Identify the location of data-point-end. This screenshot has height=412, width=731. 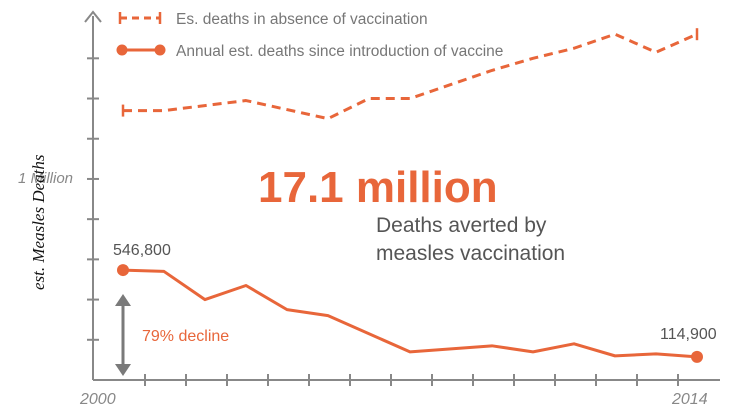
(697, 356).